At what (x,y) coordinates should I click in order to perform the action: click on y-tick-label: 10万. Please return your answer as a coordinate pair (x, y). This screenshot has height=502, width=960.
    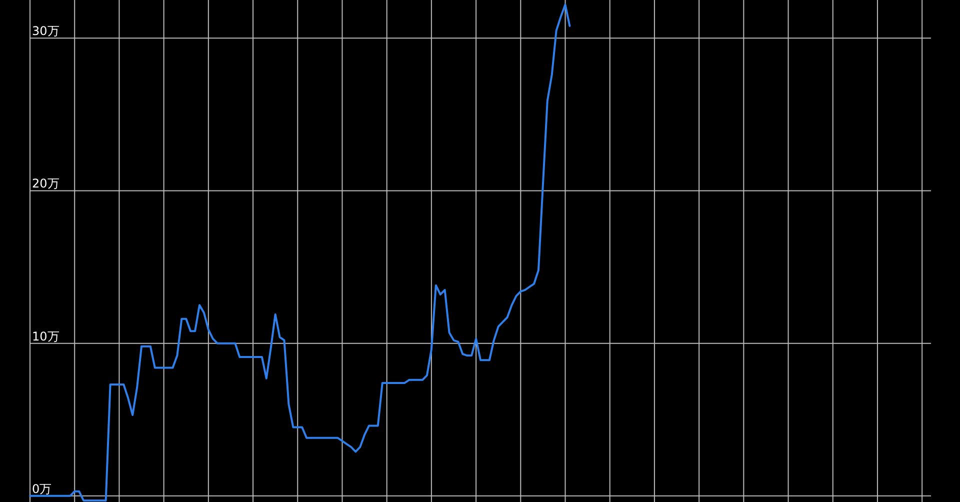
    Looking at the image, I should click on (46, 336).